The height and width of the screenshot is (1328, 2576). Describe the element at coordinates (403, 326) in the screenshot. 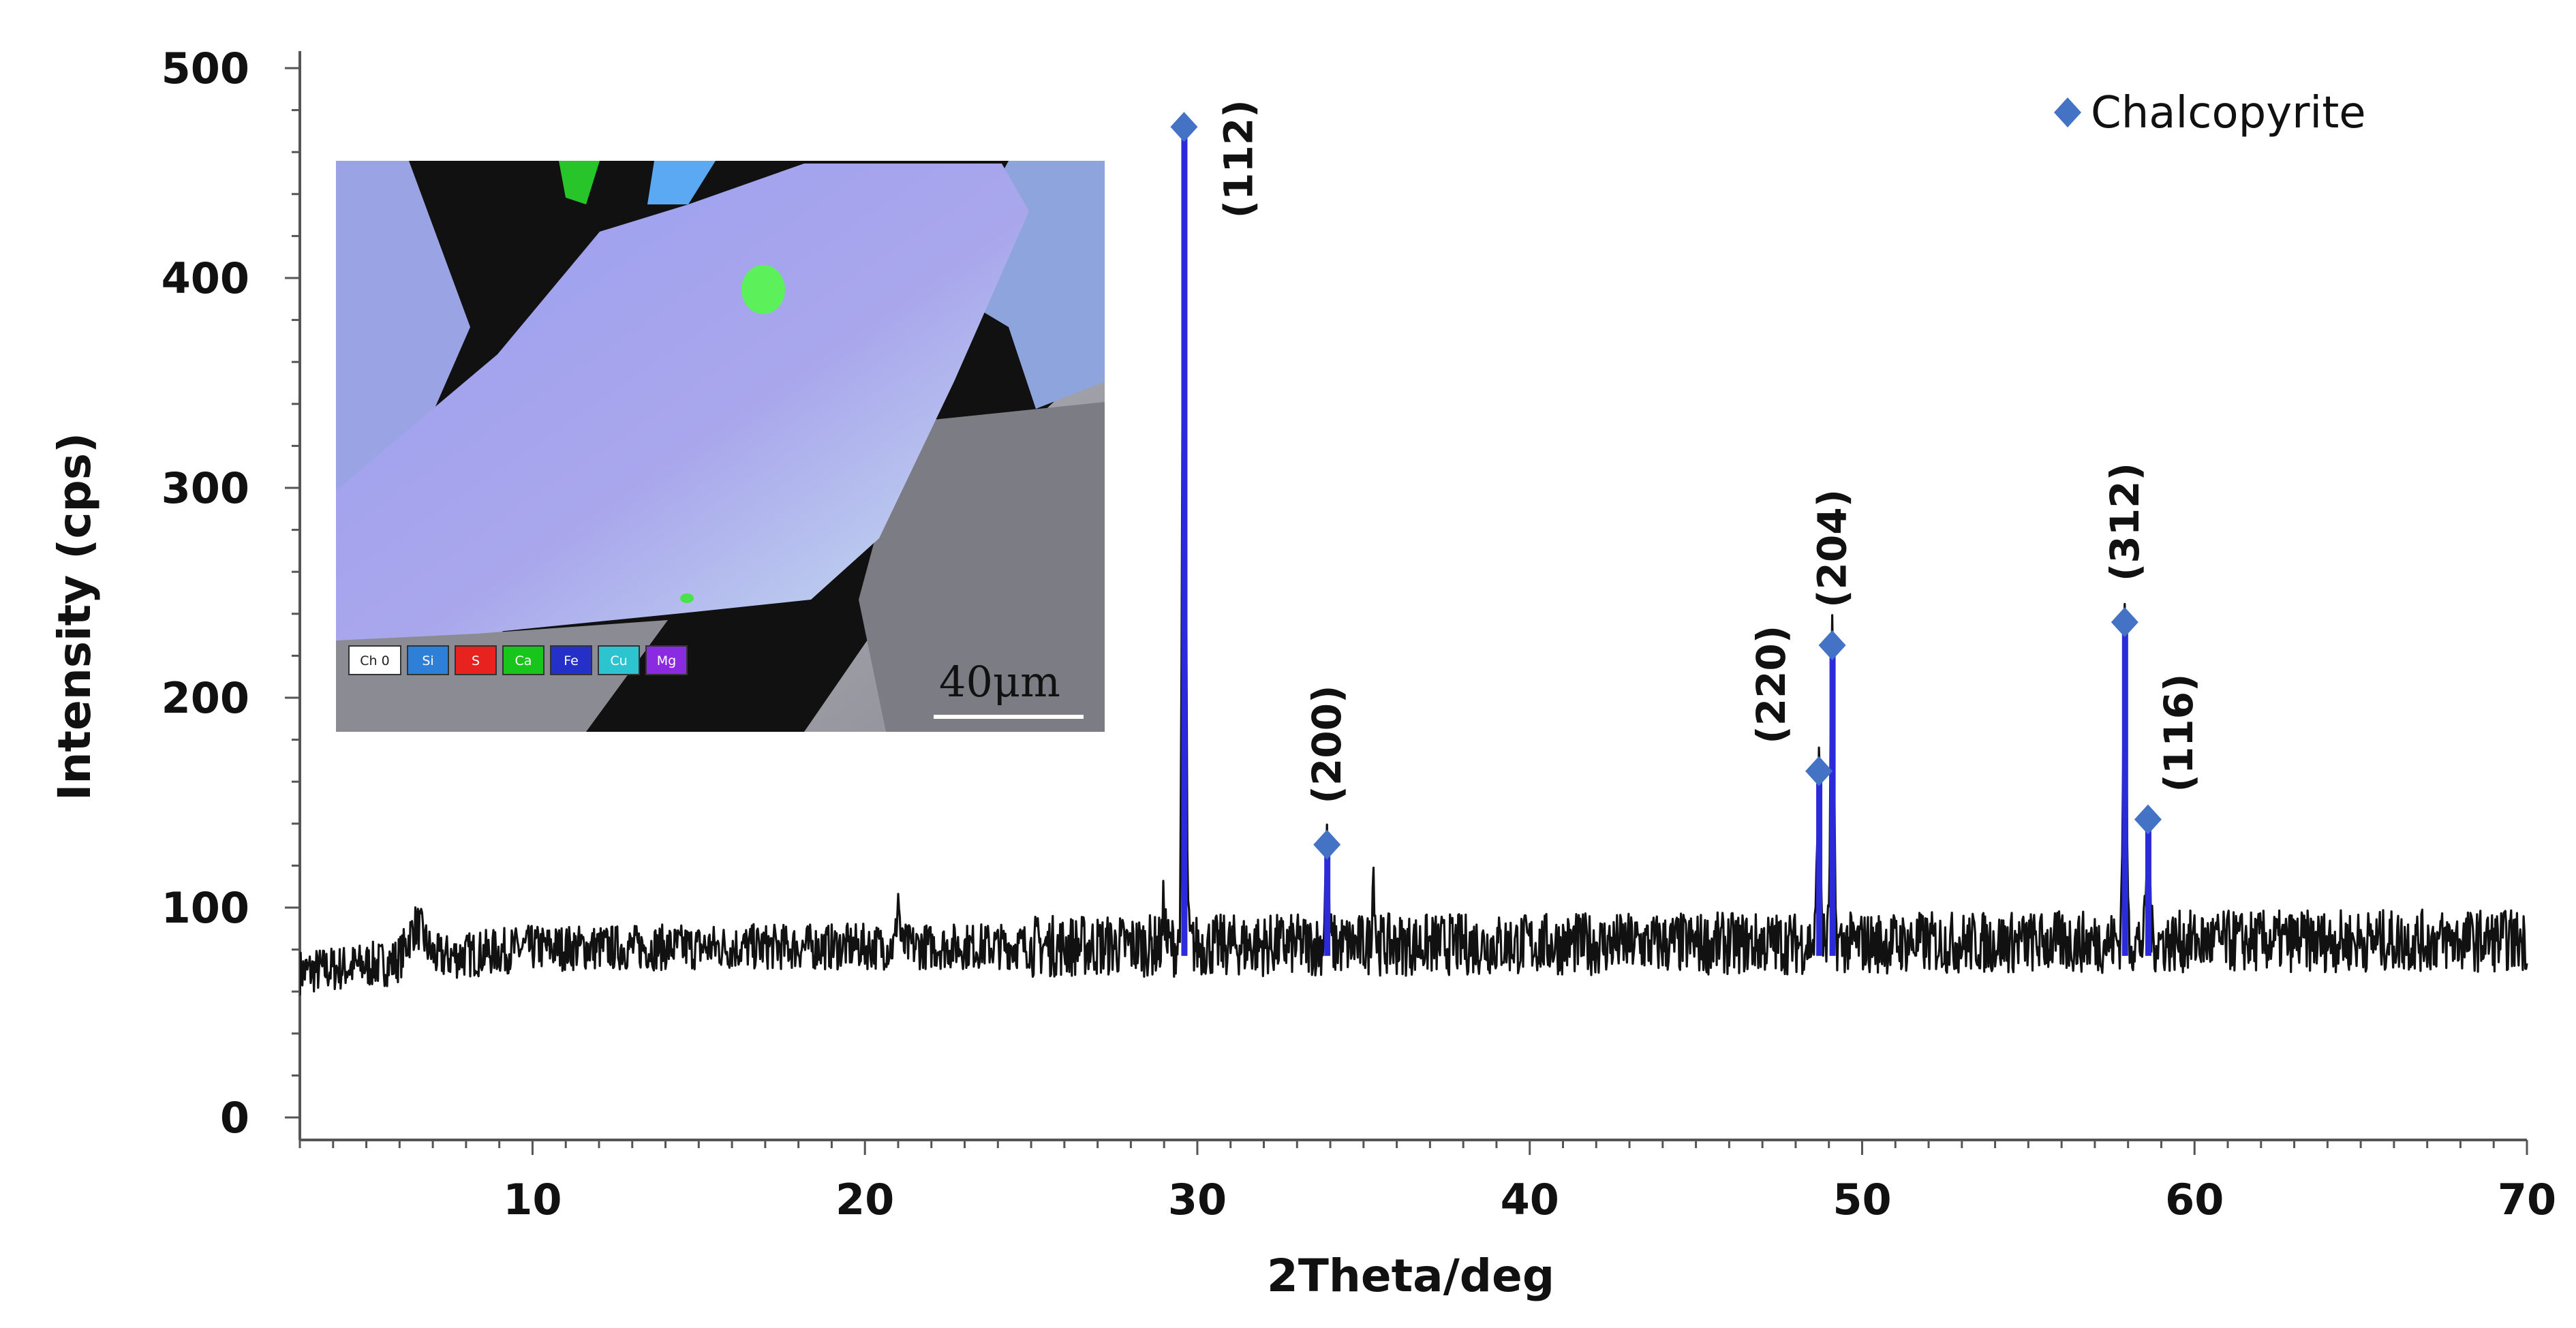

I see `inset-grain-left` at that location.